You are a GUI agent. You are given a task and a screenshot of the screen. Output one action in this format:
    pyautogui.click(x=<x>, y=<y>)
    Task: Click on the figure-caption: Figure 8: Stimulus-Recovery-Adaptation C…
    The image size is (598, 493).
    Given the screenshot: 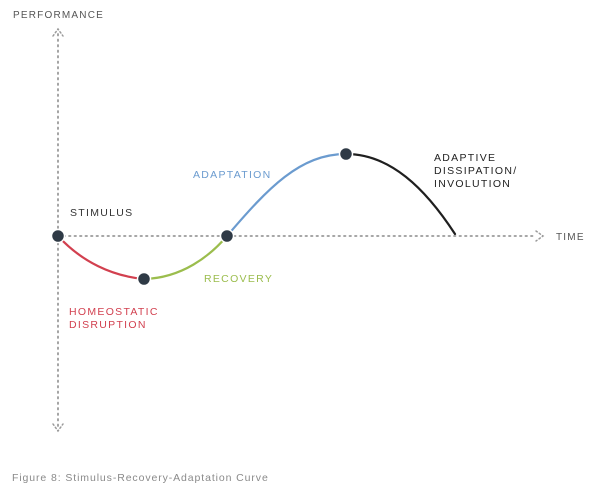 What is the action you would take?
    pyautogui.click(x=140, y=478)
    